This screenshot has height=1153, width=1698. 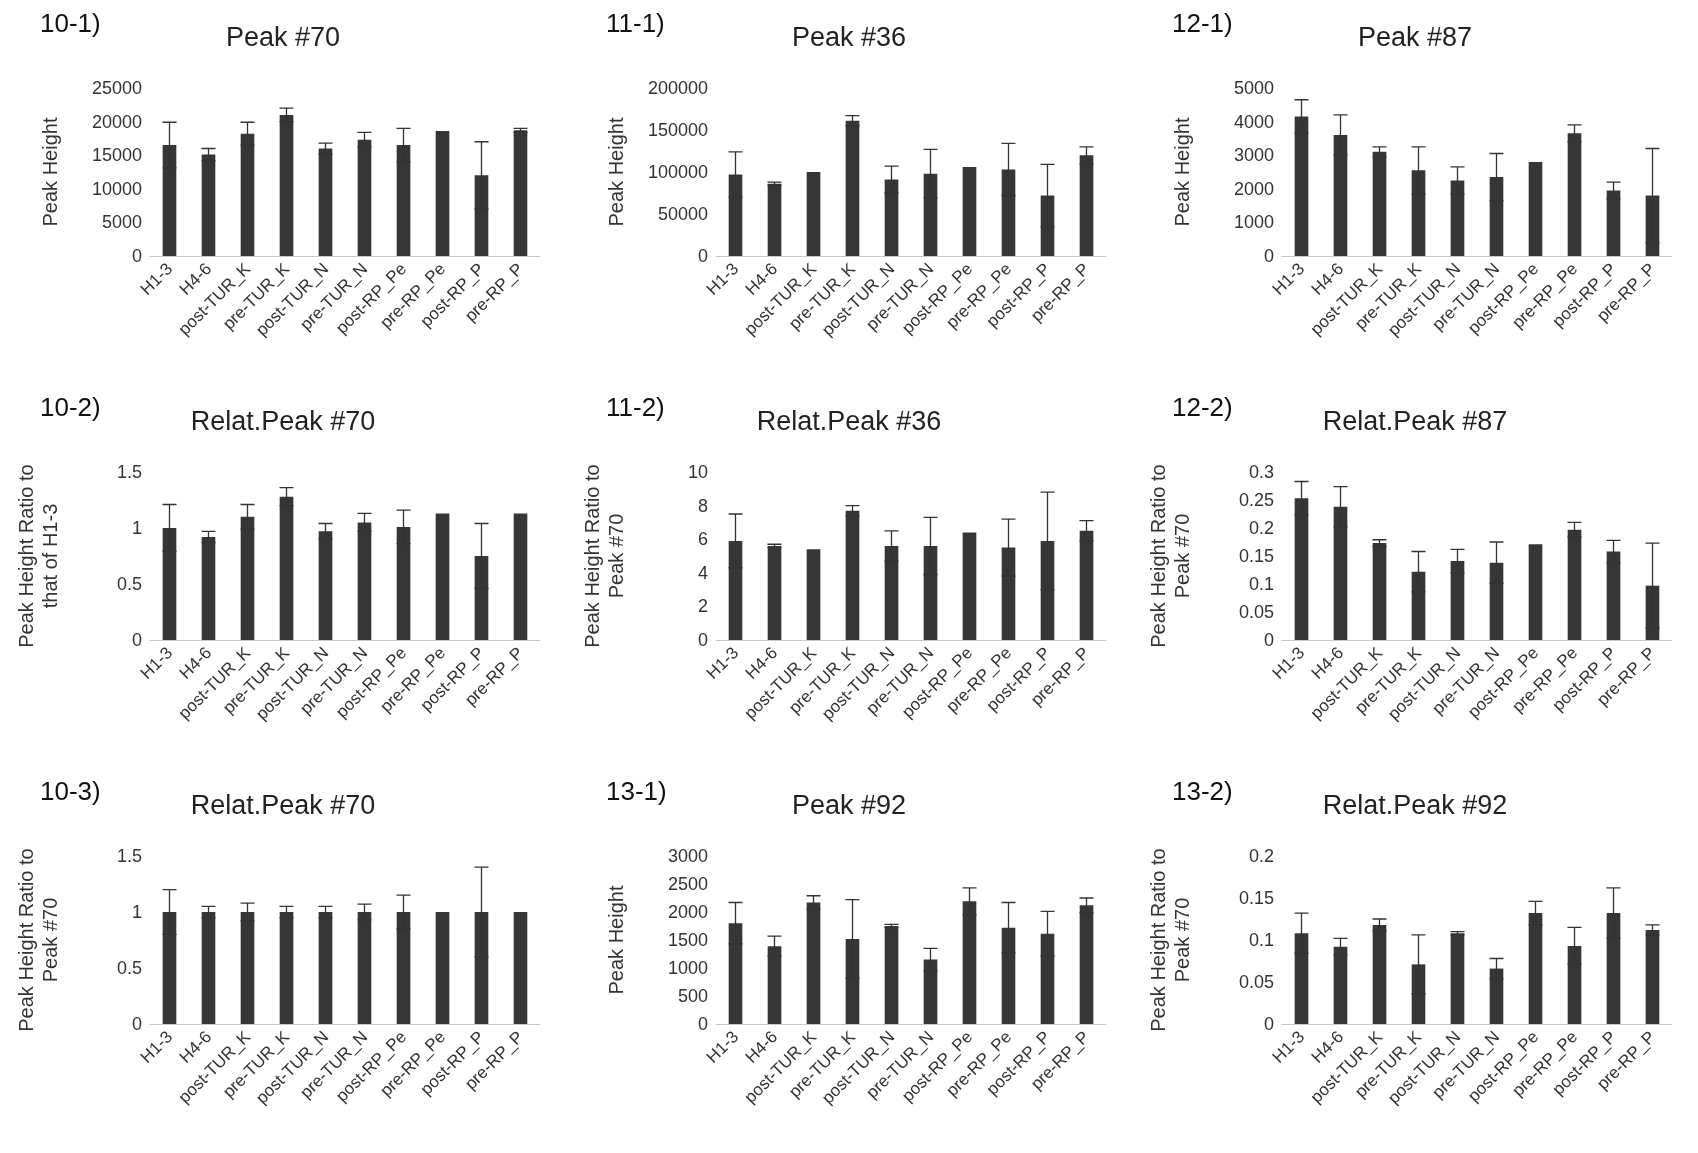 What do you see at coordinates (687, 940) in the screenshot?
I see `y-tick-label: 1500` at bounding box center [687, 940].